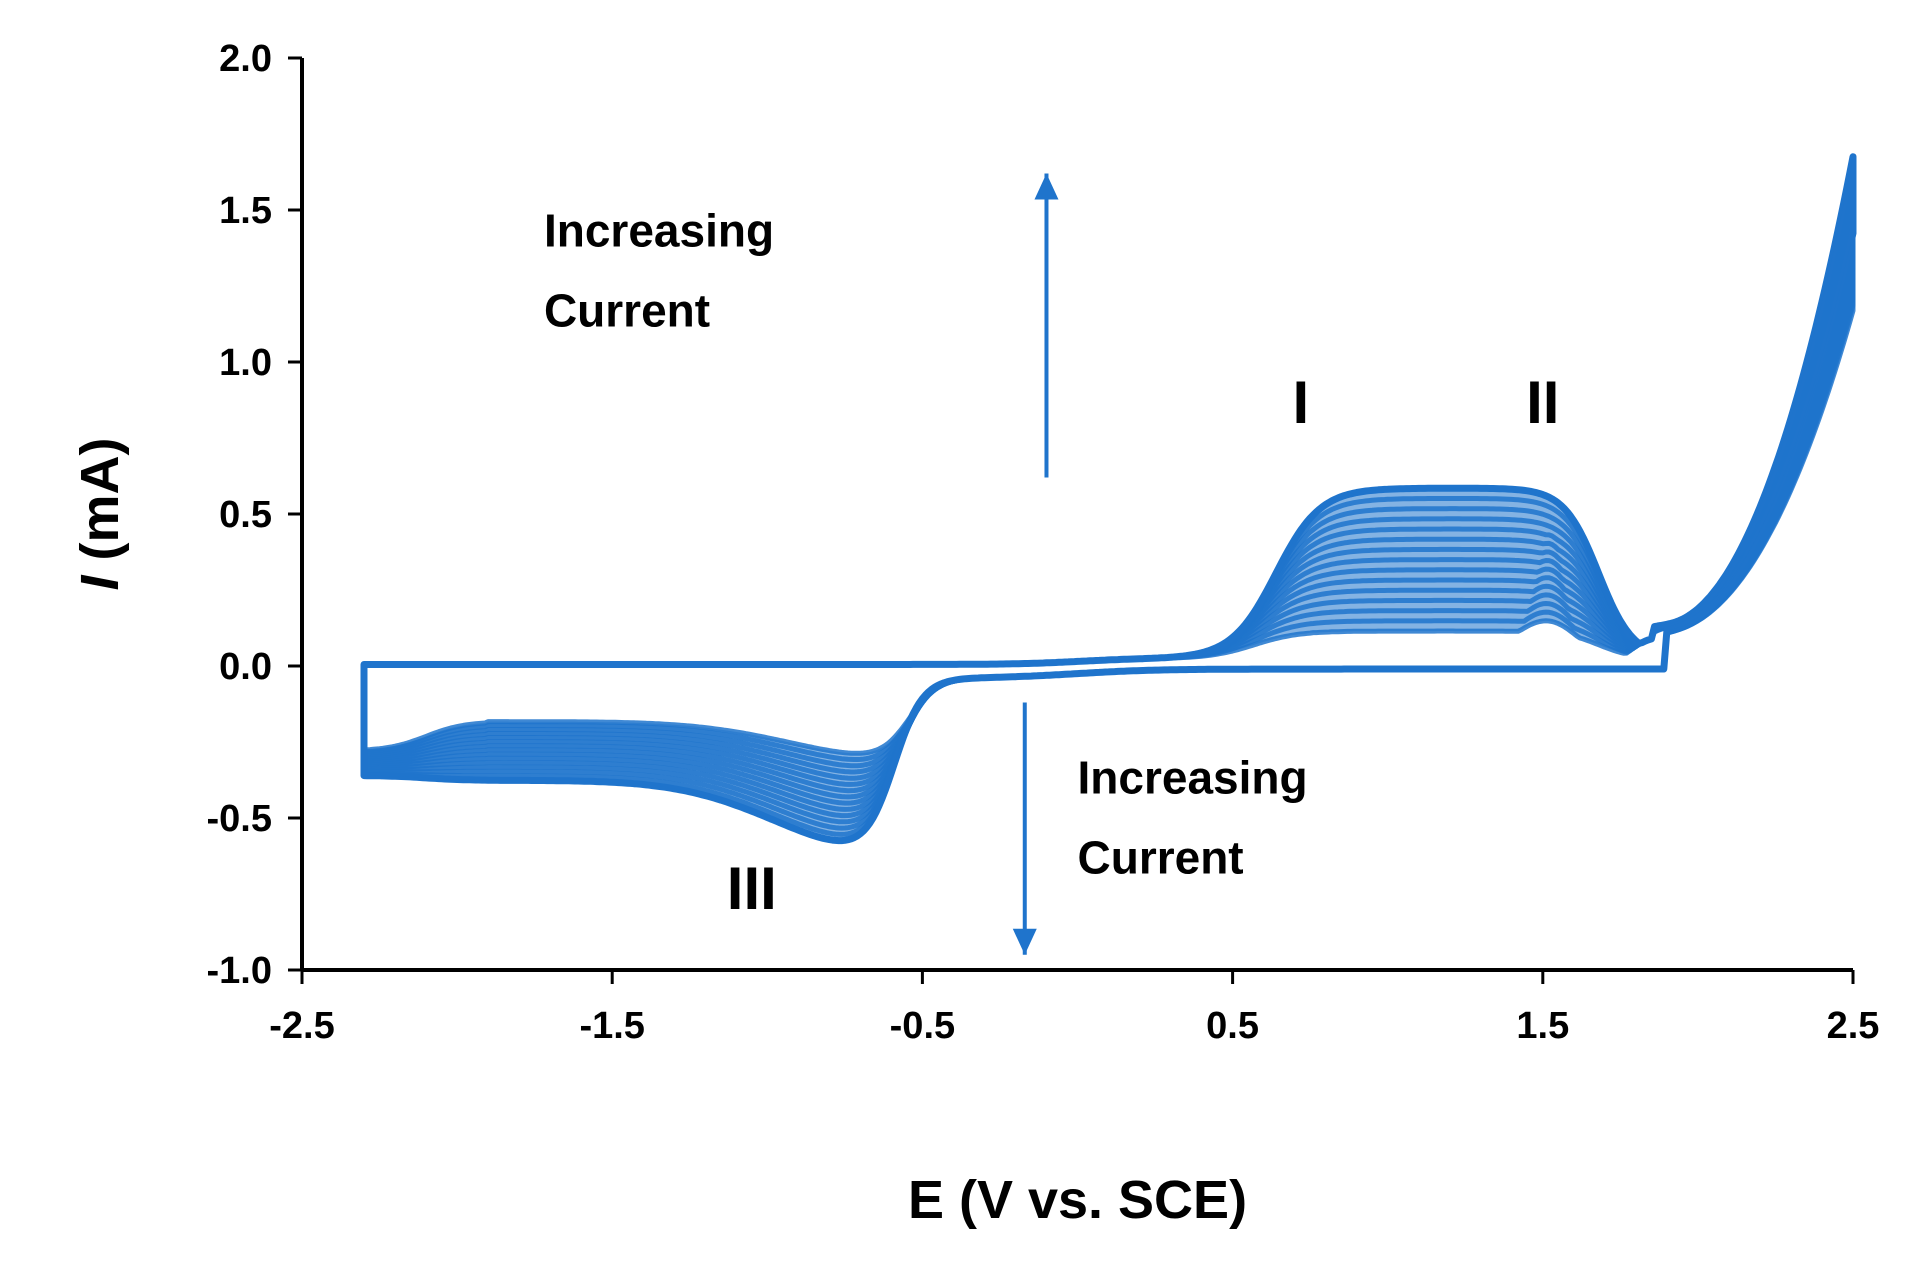  What do you see at coordinates (239, 819) in the screenshot?
I see `y-tick-label: -0.5` at bounding box center [239, 819].